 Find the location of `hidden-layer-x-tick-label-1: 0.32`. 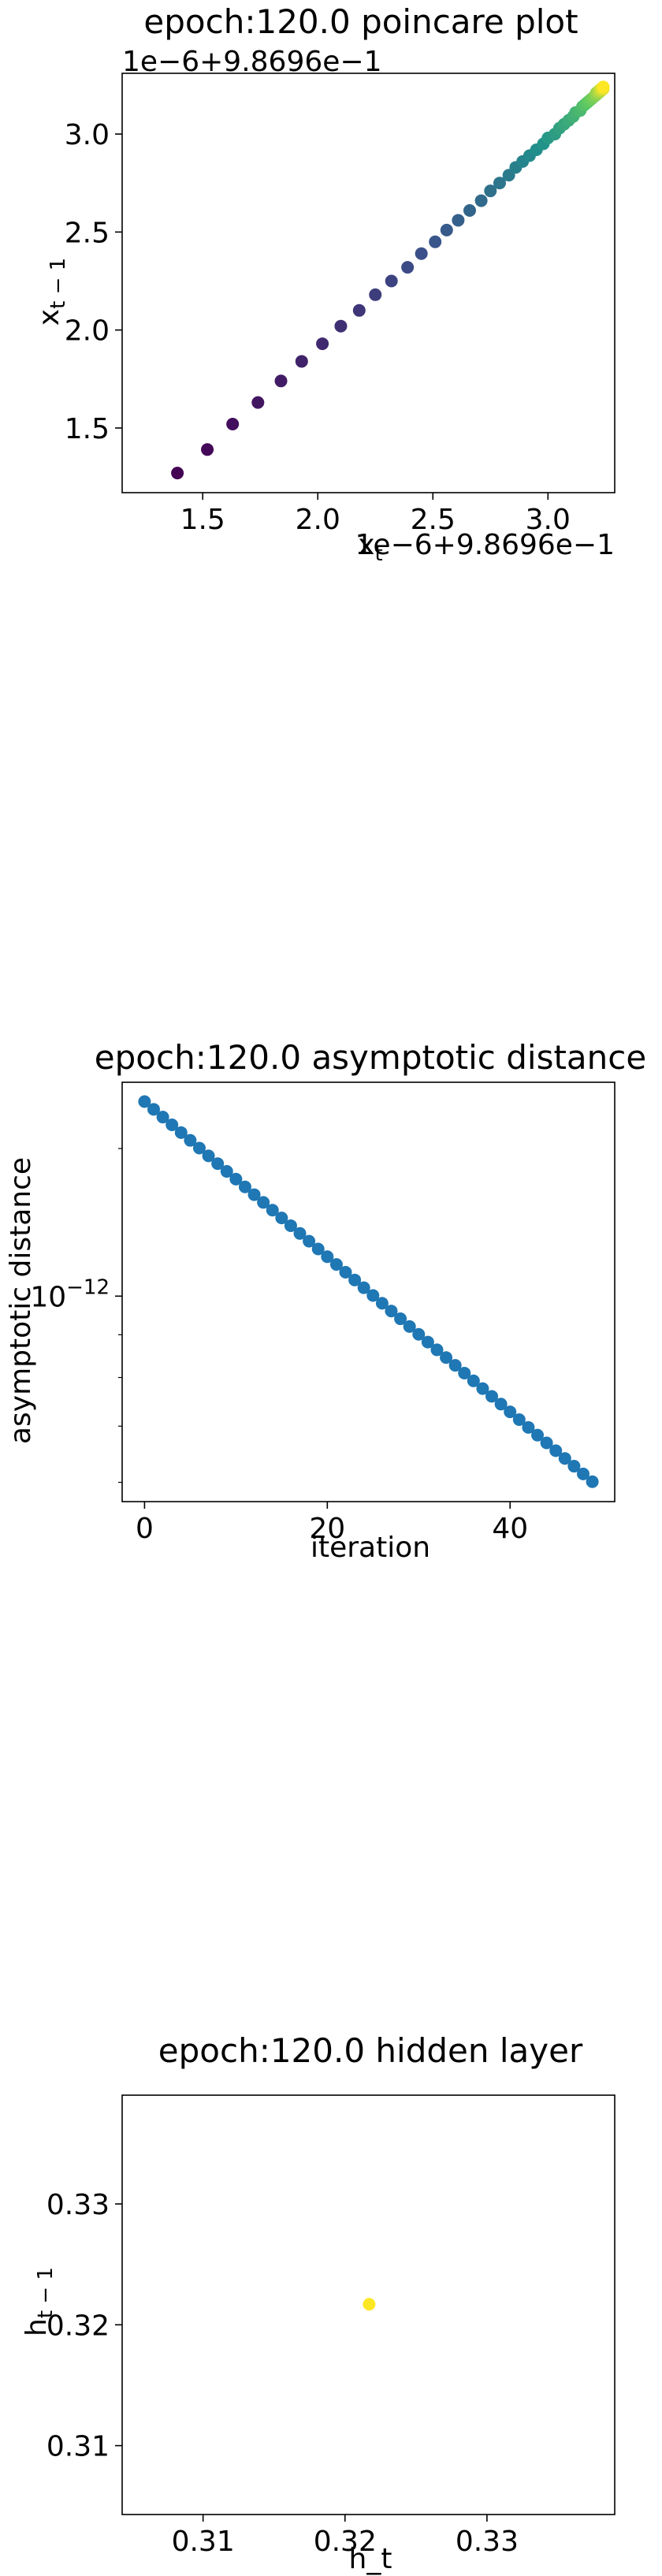

hidden-layer-x-tick-label-1: 0.32 is located at coordinates (345, 2542).